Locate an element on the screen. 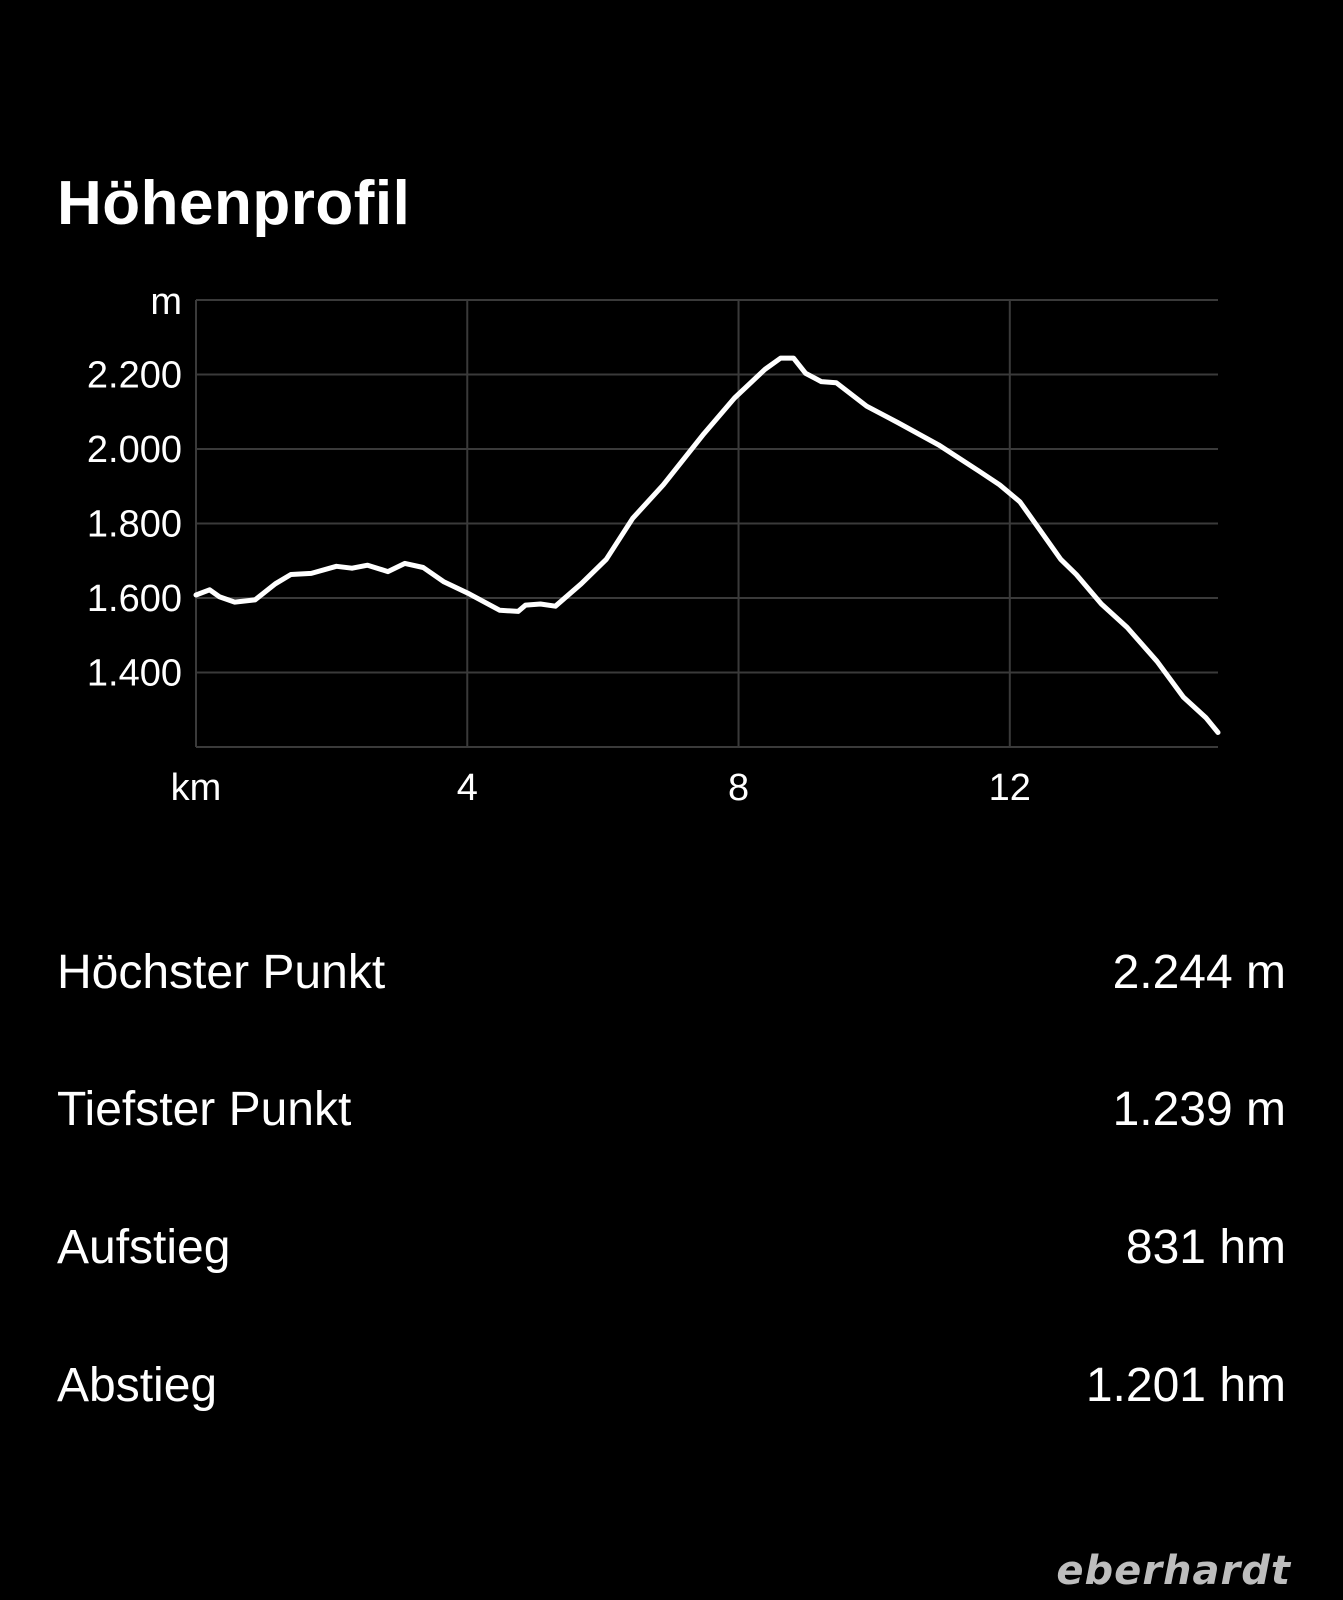  x-tick-label: 12 is located at coordinates (1010, 788).